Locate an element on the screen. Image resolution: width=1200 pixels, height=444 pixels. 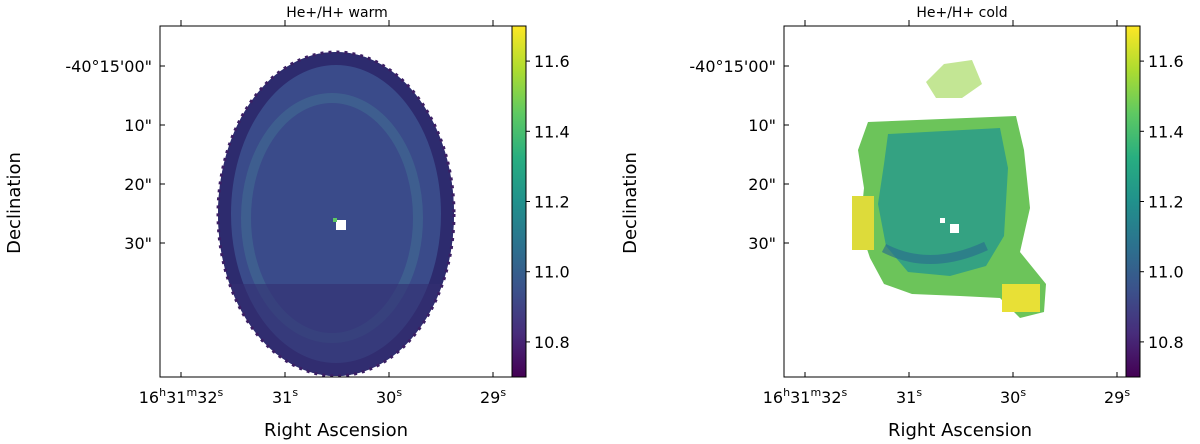
cold-left-edge is located at coordinates (863, 223).